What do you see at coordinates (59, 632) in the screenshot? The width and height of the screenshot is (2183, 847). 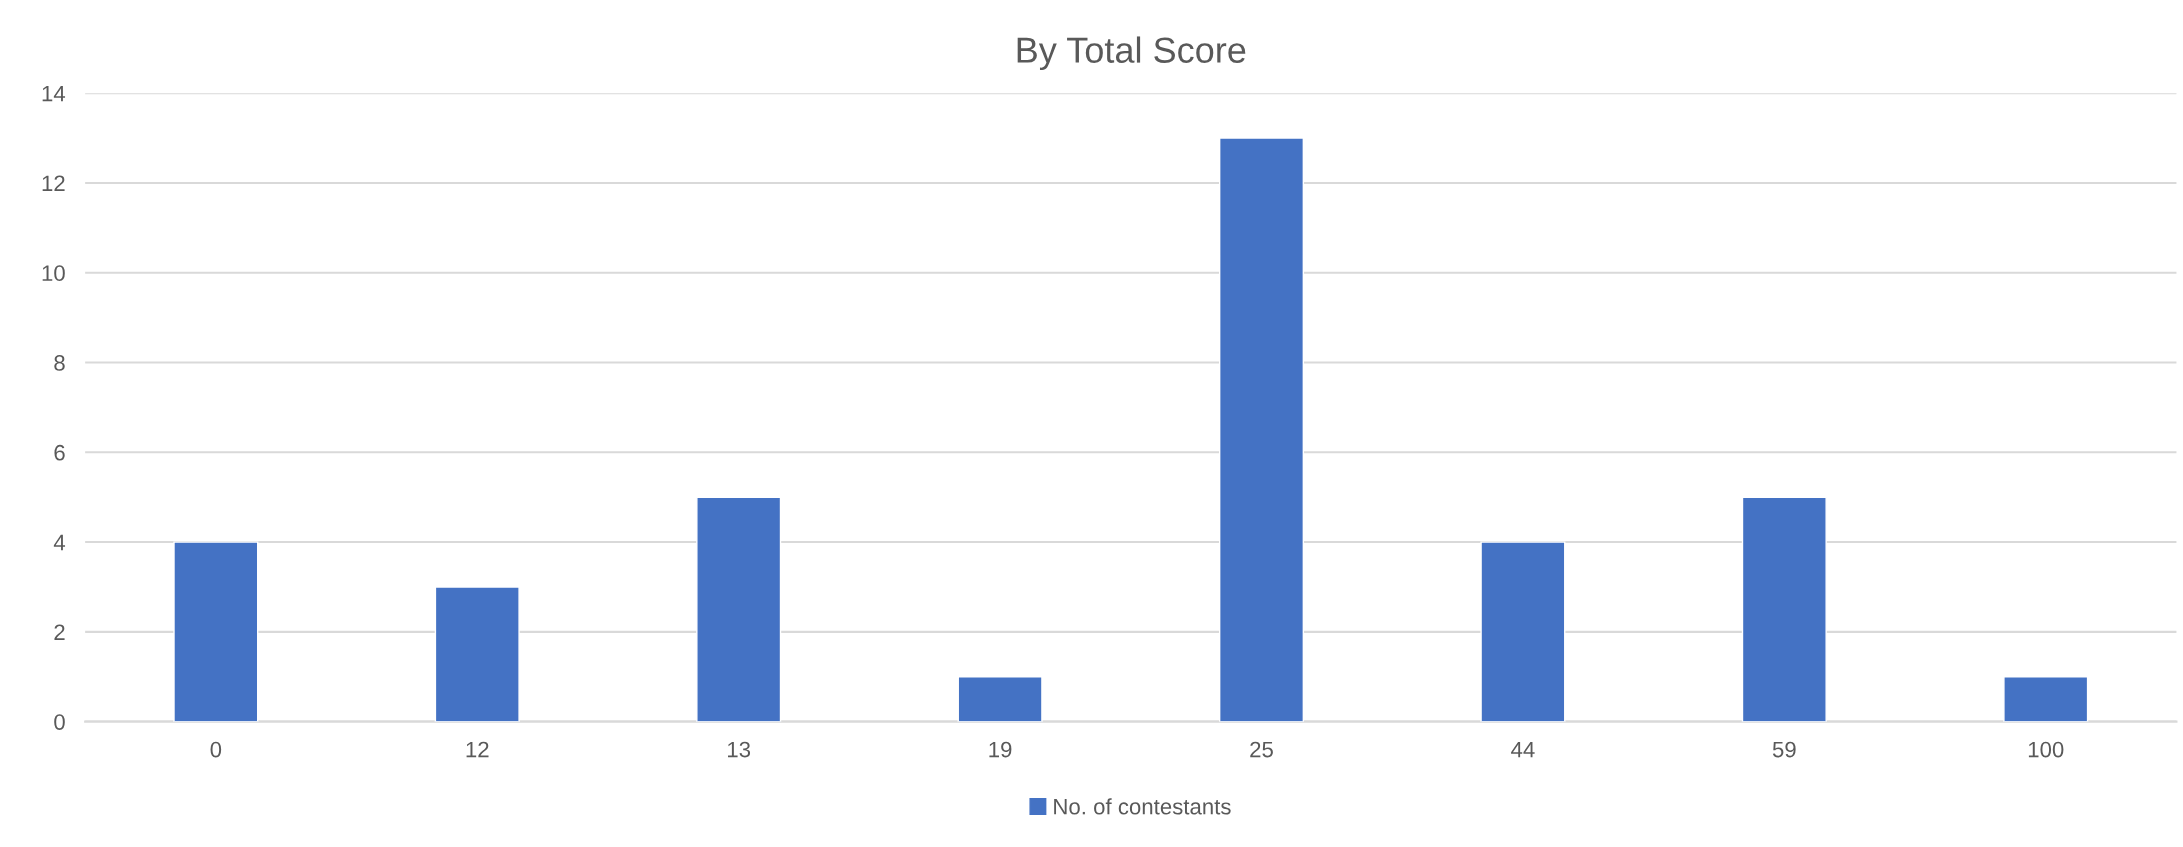 I see `y-tick-label: 2` at bounding box center [59, 632].